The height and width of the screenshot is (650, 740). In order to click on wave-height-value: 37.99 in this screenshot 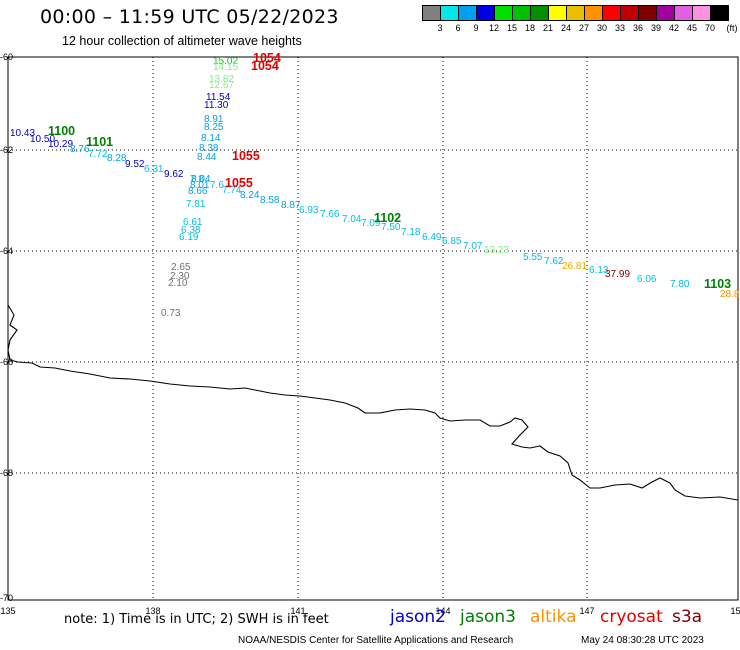, I will do `click(617, 274)`.